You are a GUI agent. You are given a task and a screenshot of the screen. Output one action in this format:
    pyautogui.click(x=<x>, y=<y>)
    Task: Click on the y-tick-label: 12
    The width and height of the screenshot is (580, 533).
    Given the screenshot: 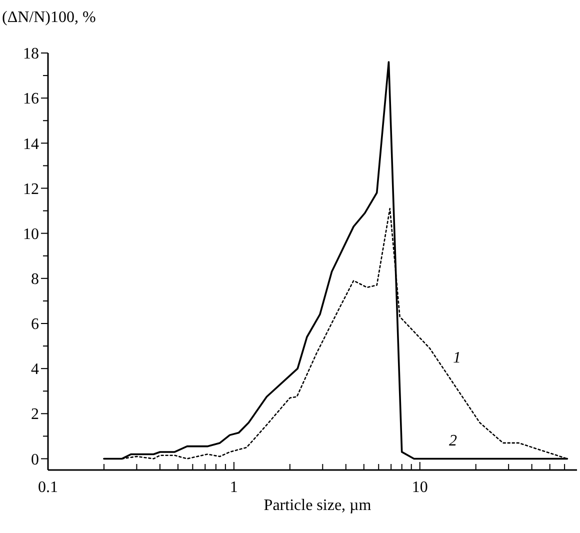 What is the action you would take?
    pyautogui.click(x=31, y=189)
    